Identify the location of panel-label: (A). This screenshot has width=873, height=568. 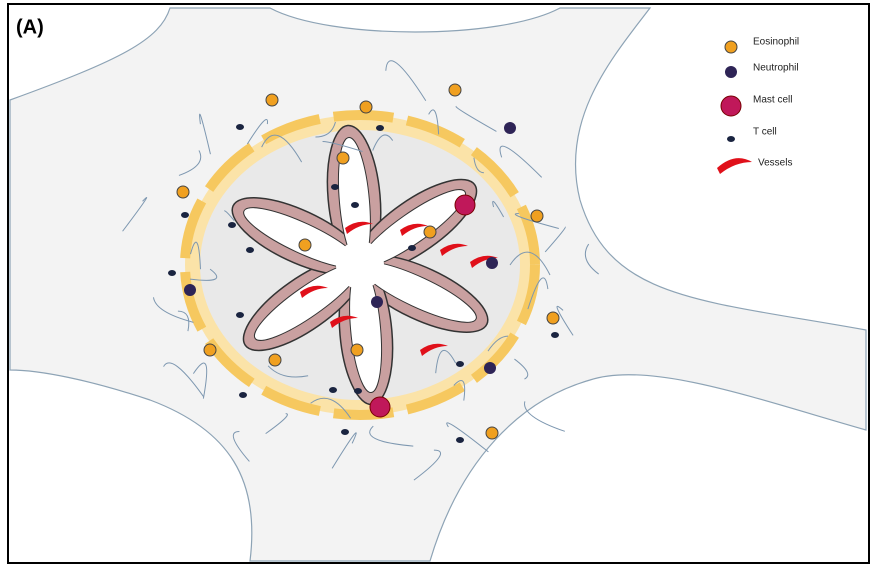
(30, 27).